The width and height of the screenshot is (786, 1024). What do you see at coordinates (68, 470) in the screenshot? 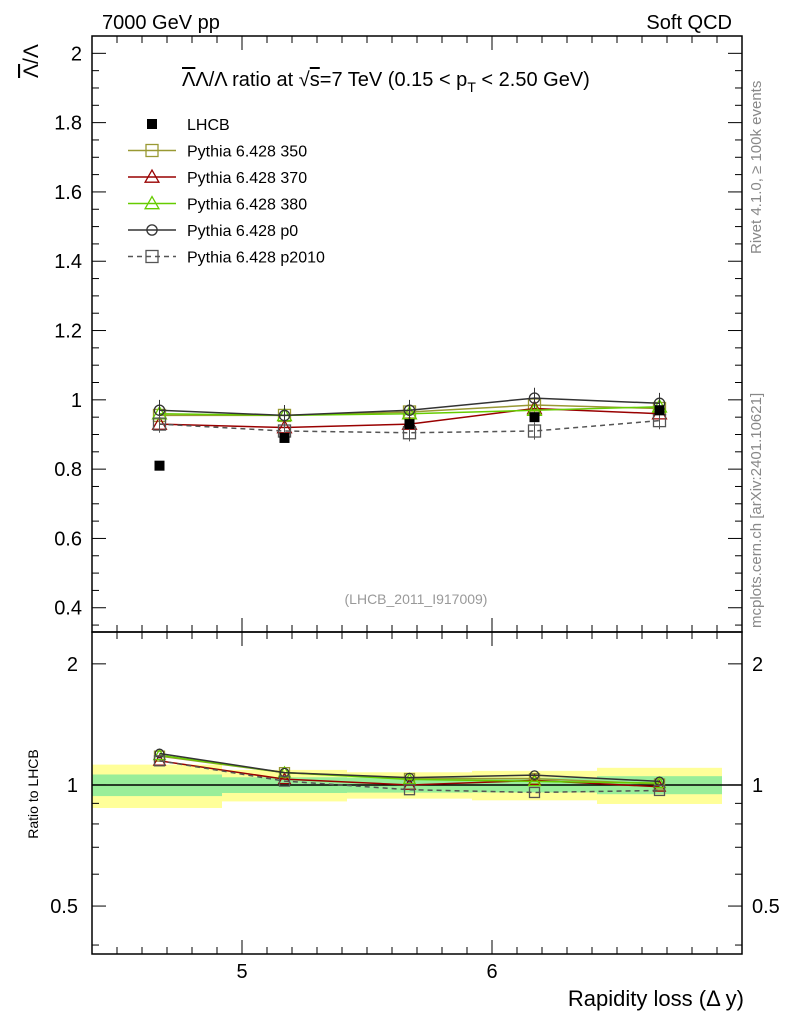
I see `y-tick-label: 0.8` at bounding box center [68, 470].